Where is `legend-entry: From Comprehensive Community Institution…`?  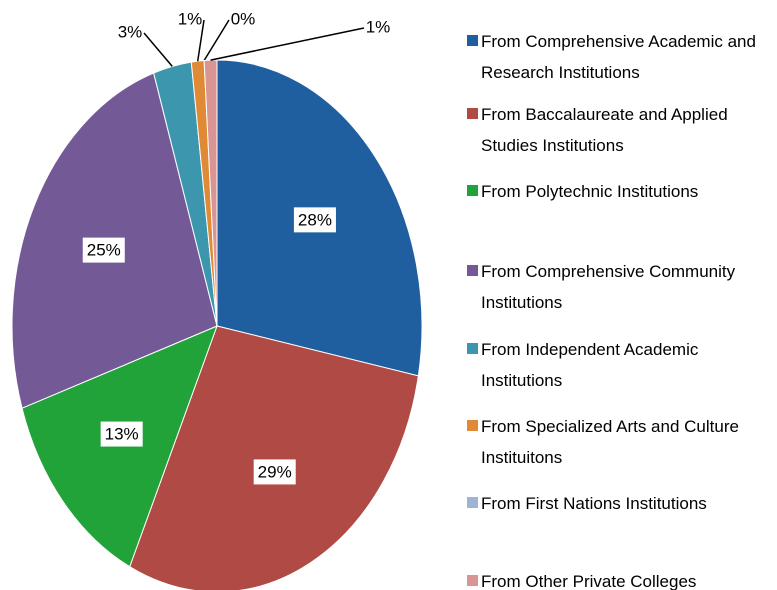
legend-entry: From Comprehensive Community Institution… is located at coordinates (617, 287).